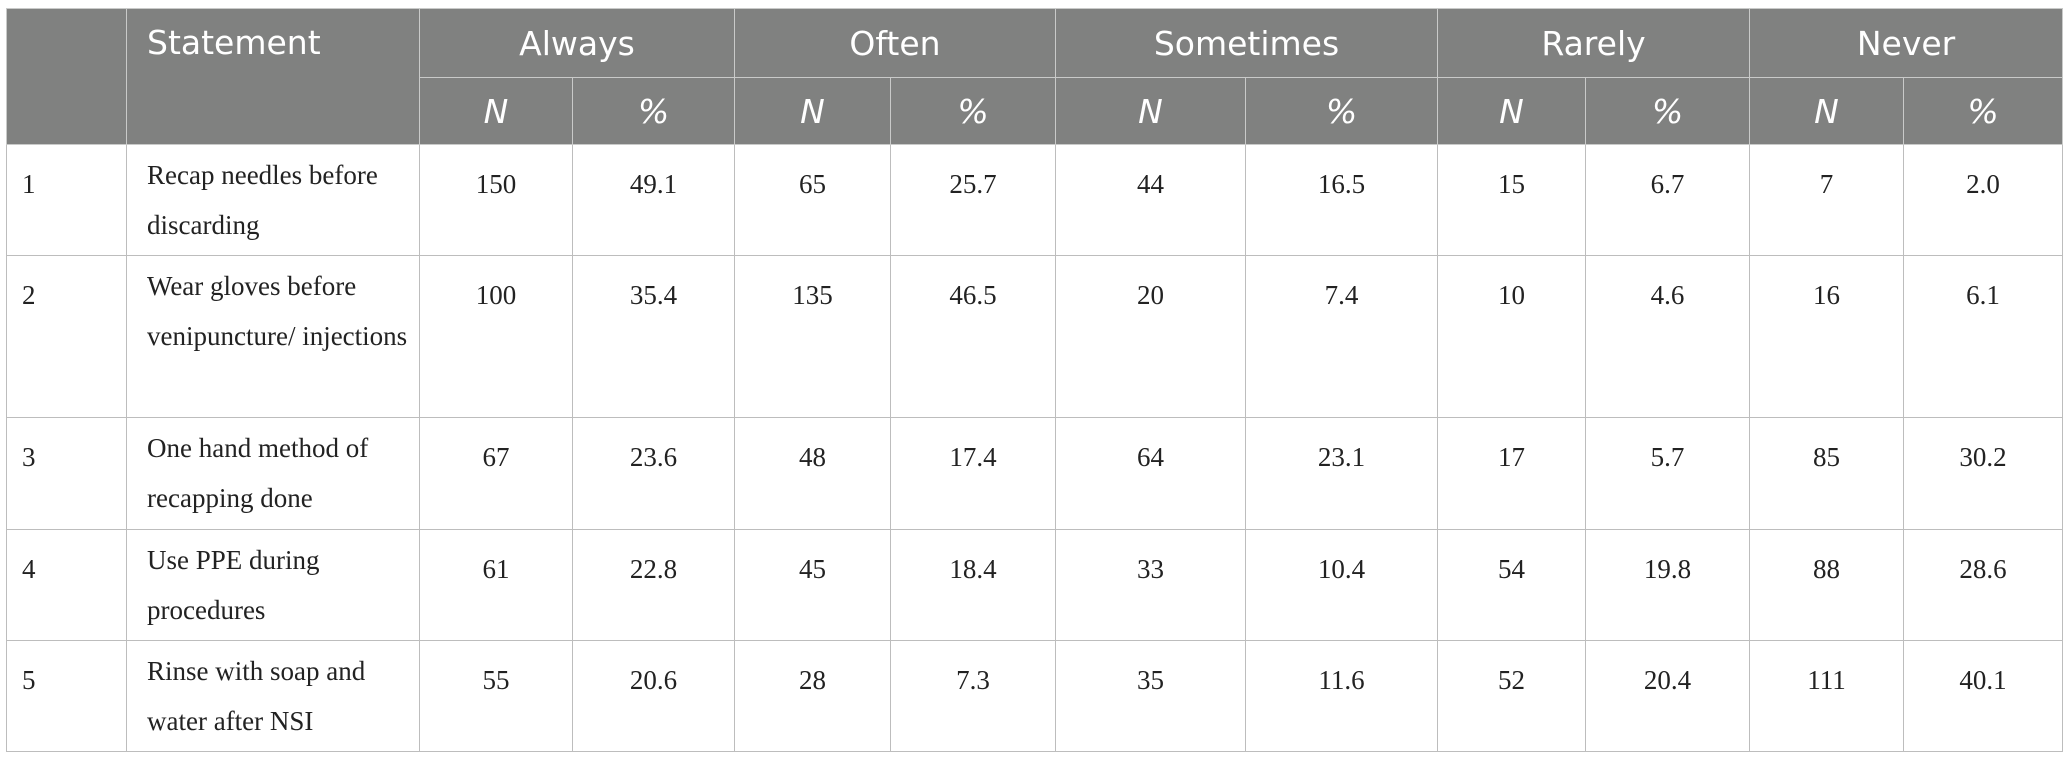 The image size is (2068, 771). Describe the element at coordinates (1668, 585) in the screenshot. I see `cell-rarely-pct: 19.8` at that location.